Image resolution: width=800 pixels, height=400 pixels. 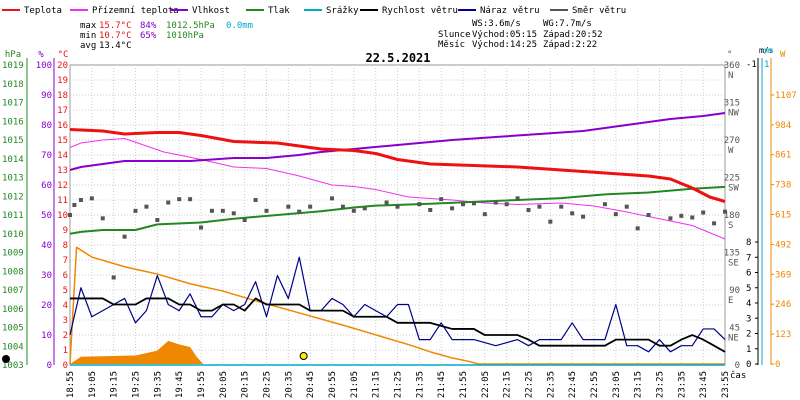 I want to click on dir-degree-label: 270, so click(x=732, y=141).